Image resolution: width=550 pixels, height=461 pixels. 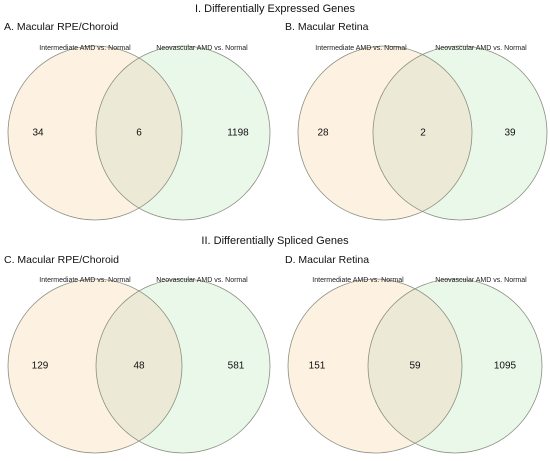 I want to click on panel-a-title: A. Macular RPE/Choroid, so click(x=61, y=27).